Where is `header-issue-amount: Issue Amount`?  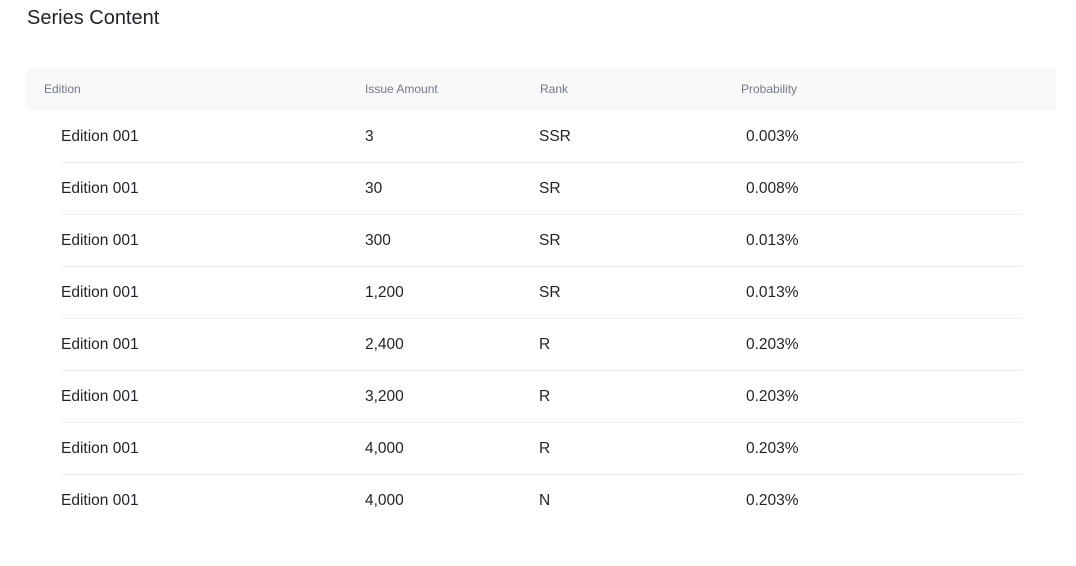 header-issue-amount: Issue Amount is located at coordinates (401, 89).